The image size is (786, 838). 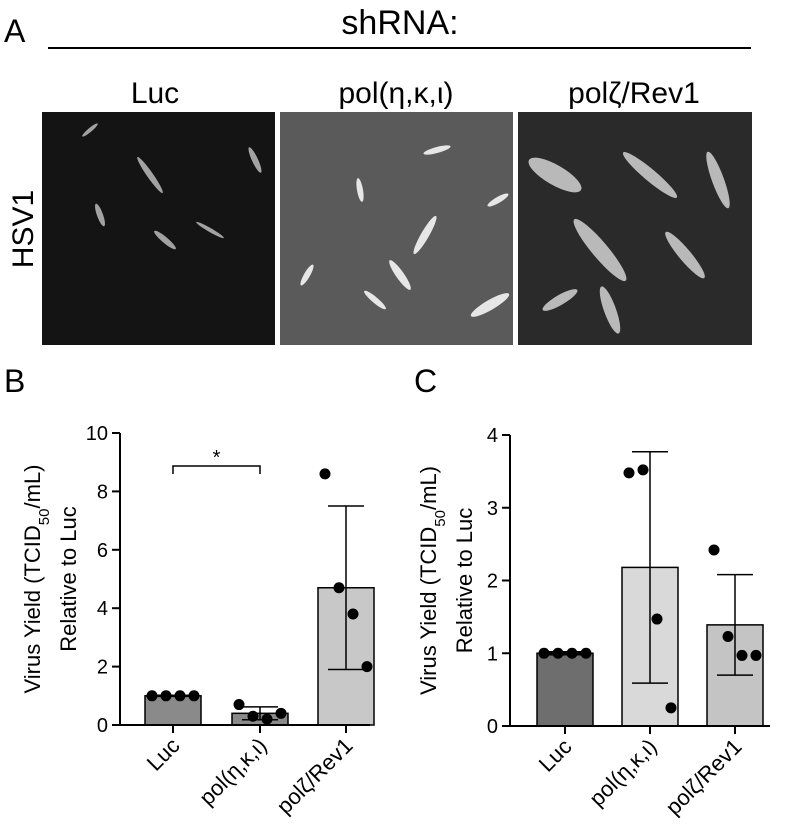 I want to click on panel-label: C, so click(x=425, y=381).